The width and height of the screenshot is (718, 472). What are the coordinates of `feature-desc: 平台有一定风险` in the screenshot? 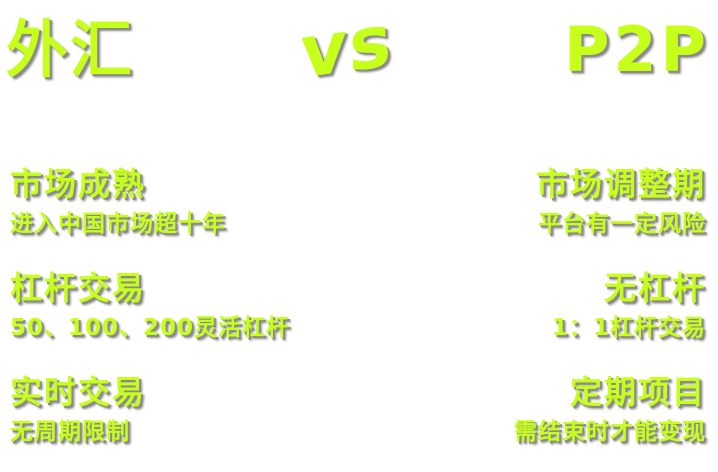 It's located at (622, 224).